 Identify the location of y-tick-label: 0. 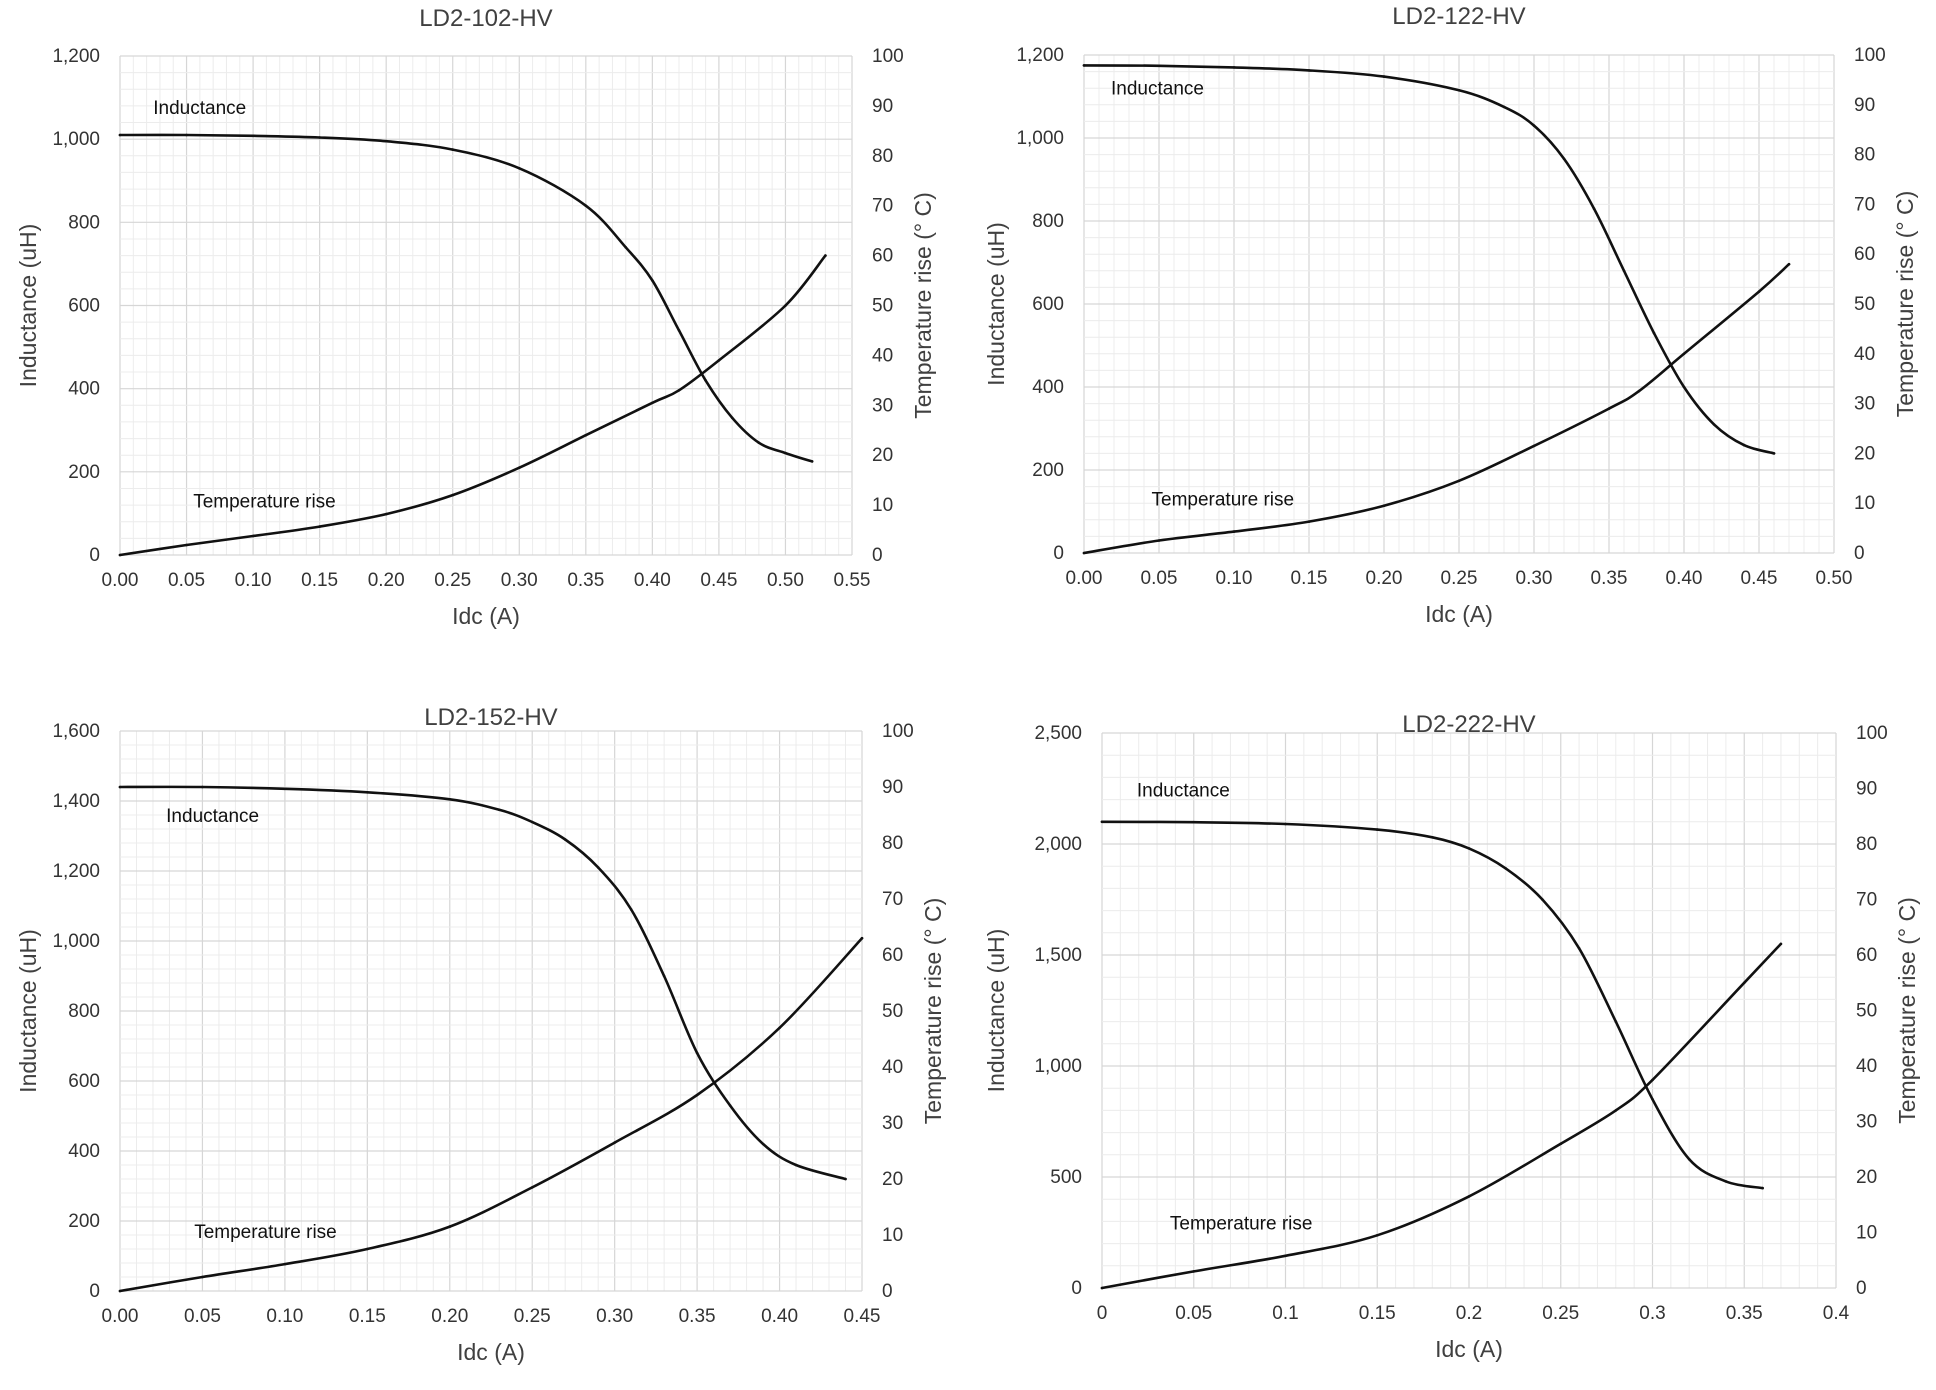
(94, 1291).